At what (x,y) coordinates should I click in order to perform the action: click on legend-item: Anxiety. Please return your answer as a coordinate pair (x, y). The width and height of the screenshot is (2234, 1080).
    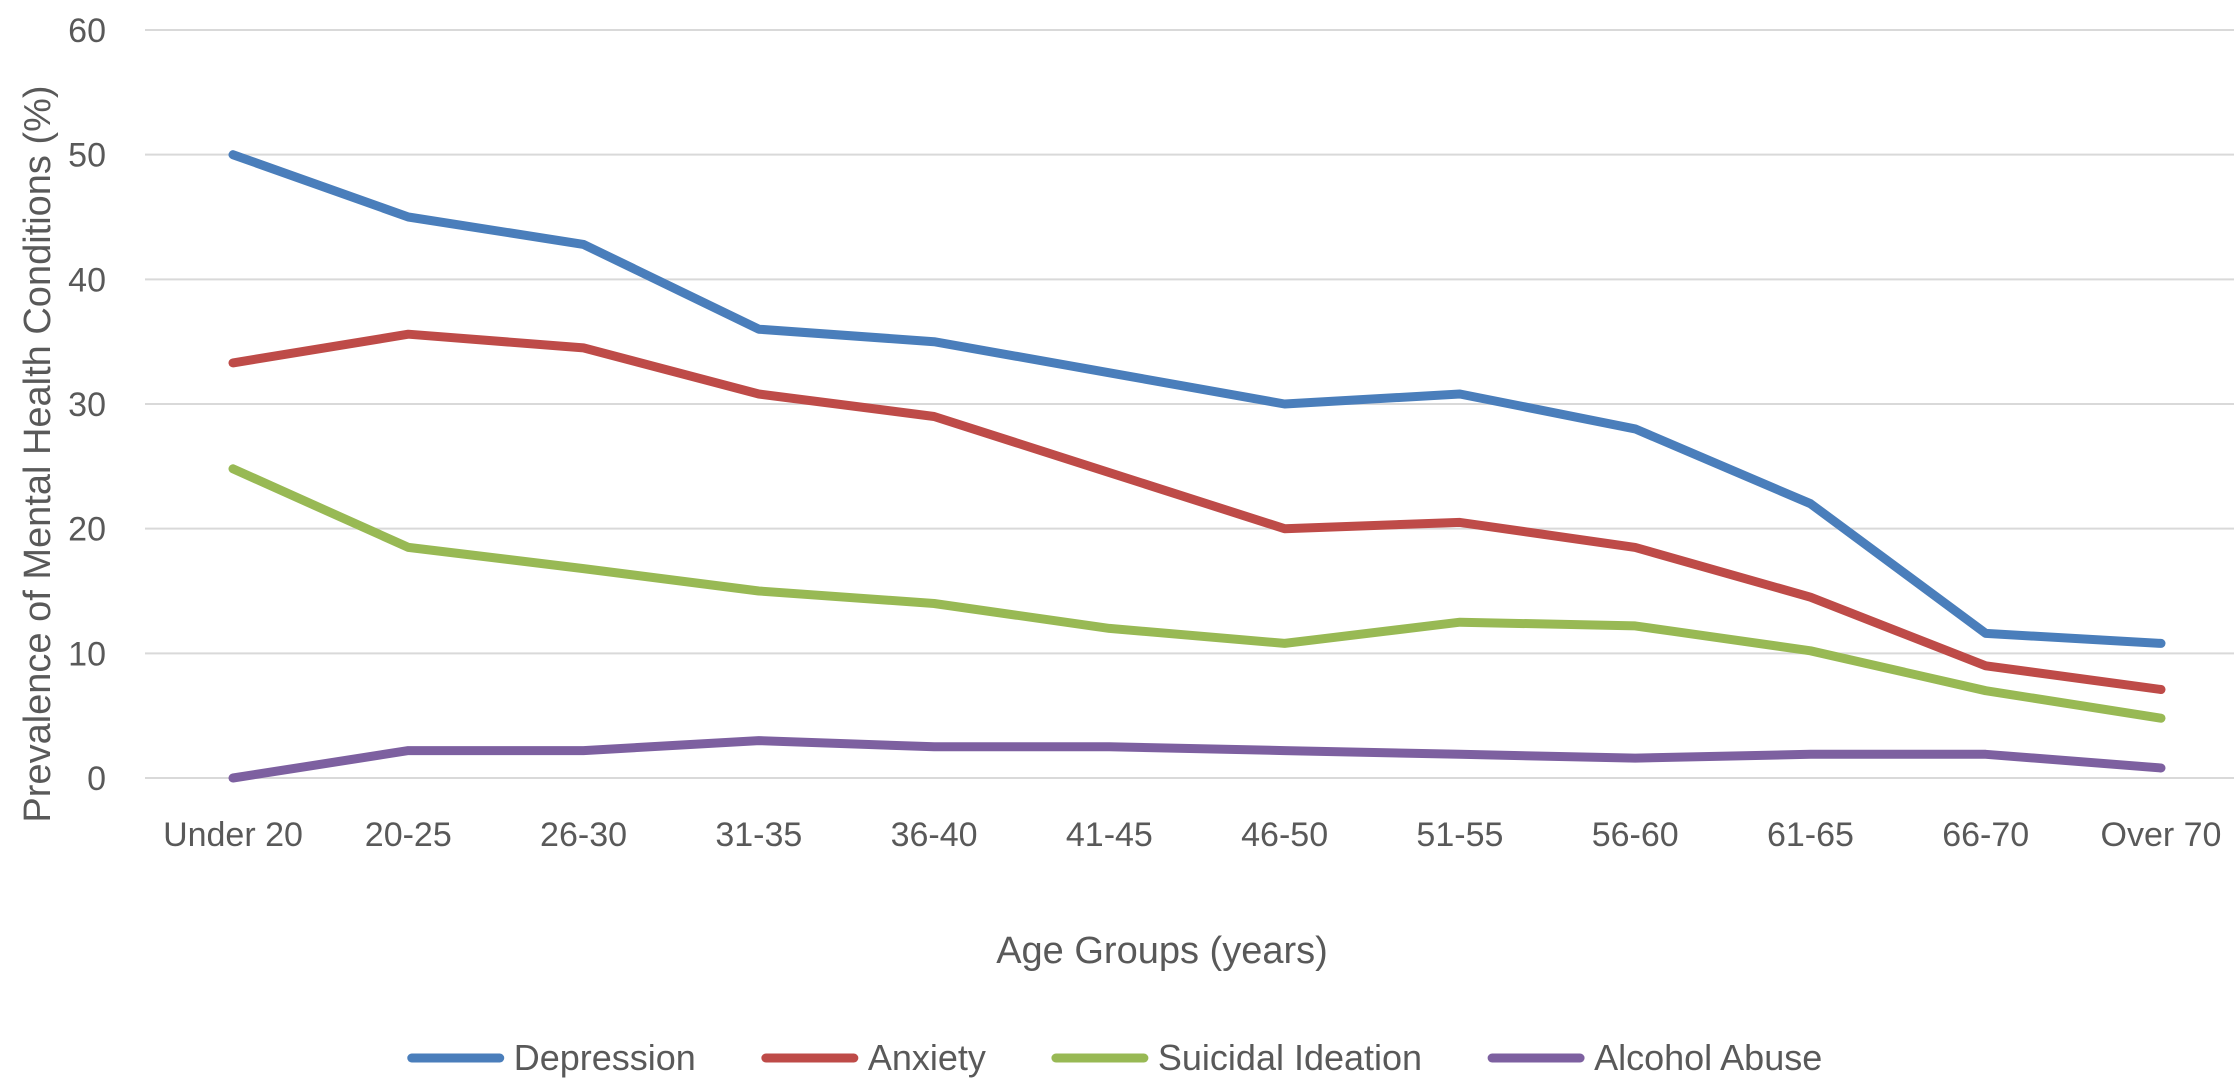
    Looking at the image, I should click on (873, 1057).